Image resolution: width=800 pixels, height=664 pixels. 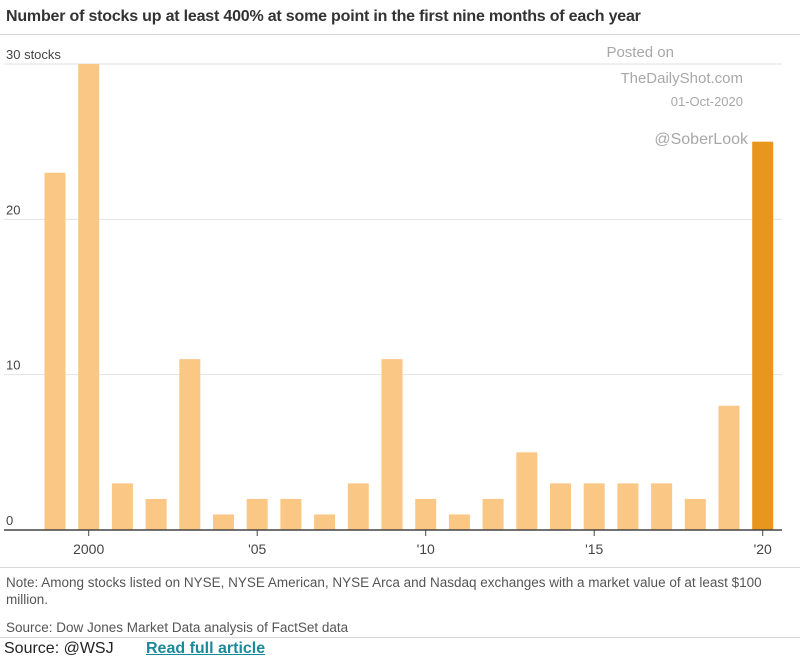 What do you see at coordinates (257, 549) in the screenshot?
I see `x-tick-label: '05` at bounding box center [257, 549].